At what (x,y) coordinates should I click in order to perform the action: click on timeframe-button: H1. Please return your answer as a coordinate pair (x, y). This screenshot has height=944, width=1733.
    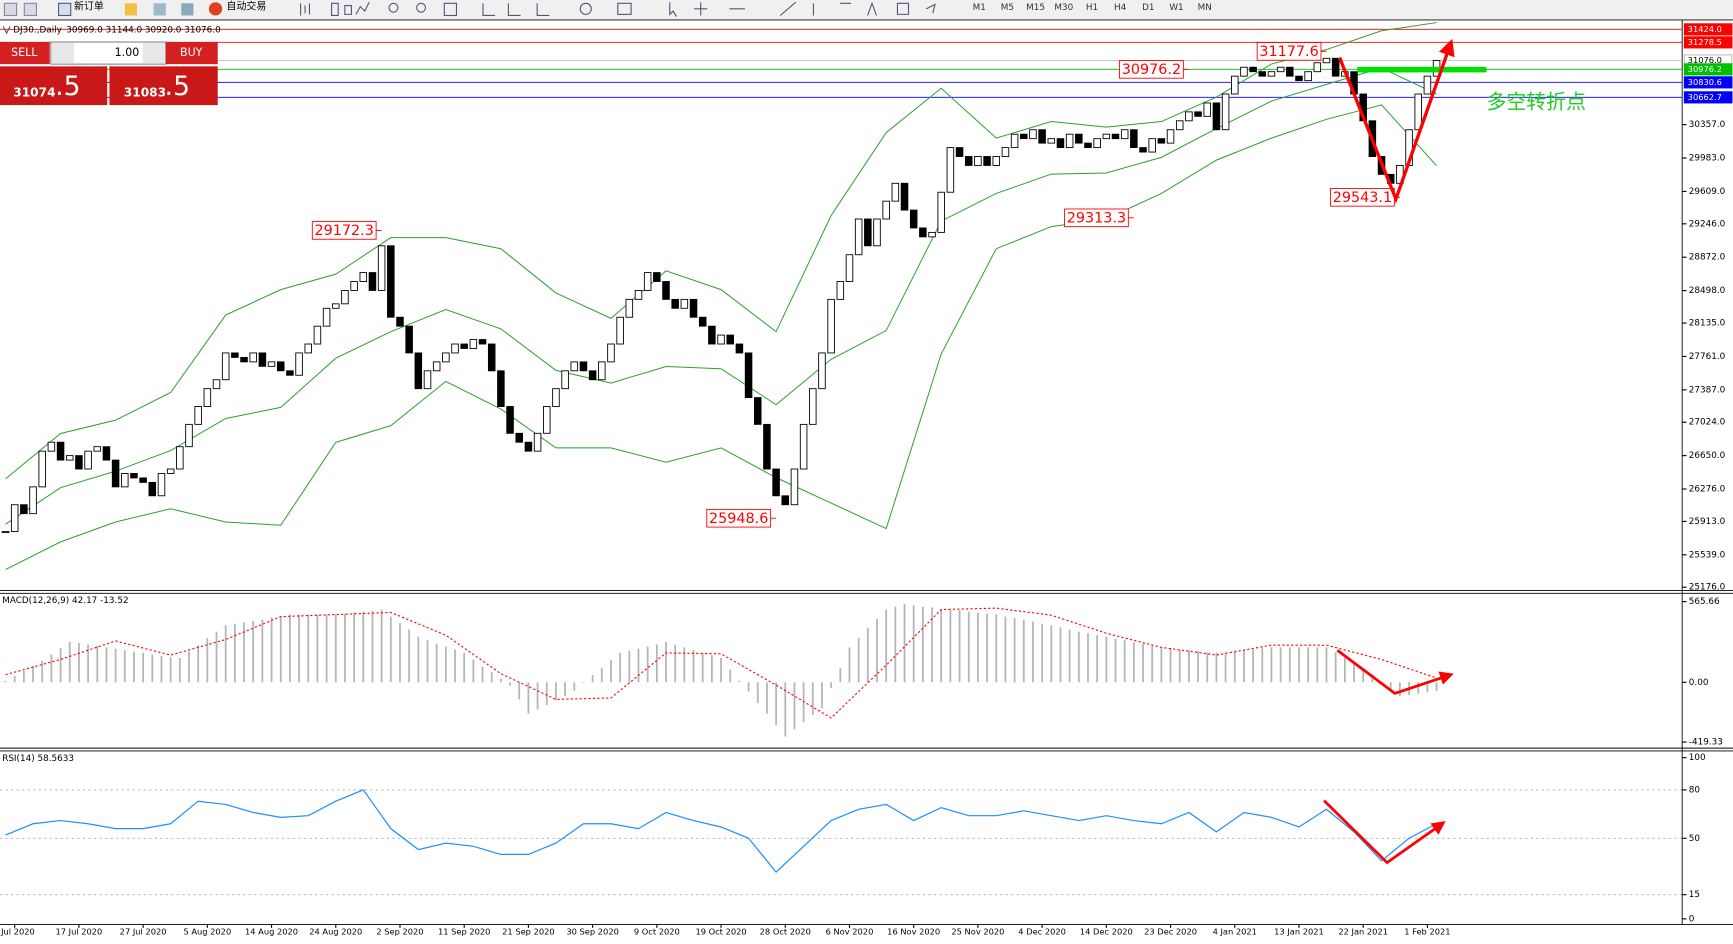
    Looking at the image, I should click on (1092, 8).